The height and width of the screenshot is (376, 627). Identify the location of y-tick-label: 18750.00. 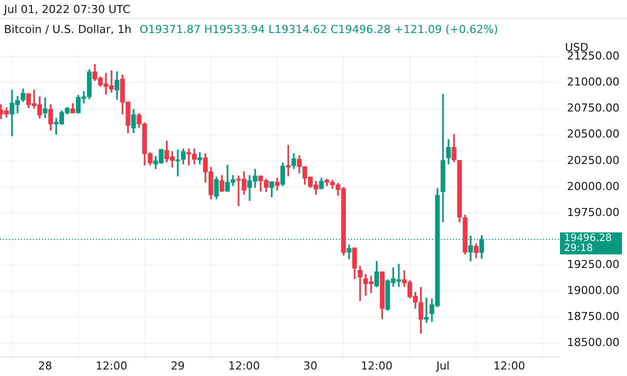
(593, 317).